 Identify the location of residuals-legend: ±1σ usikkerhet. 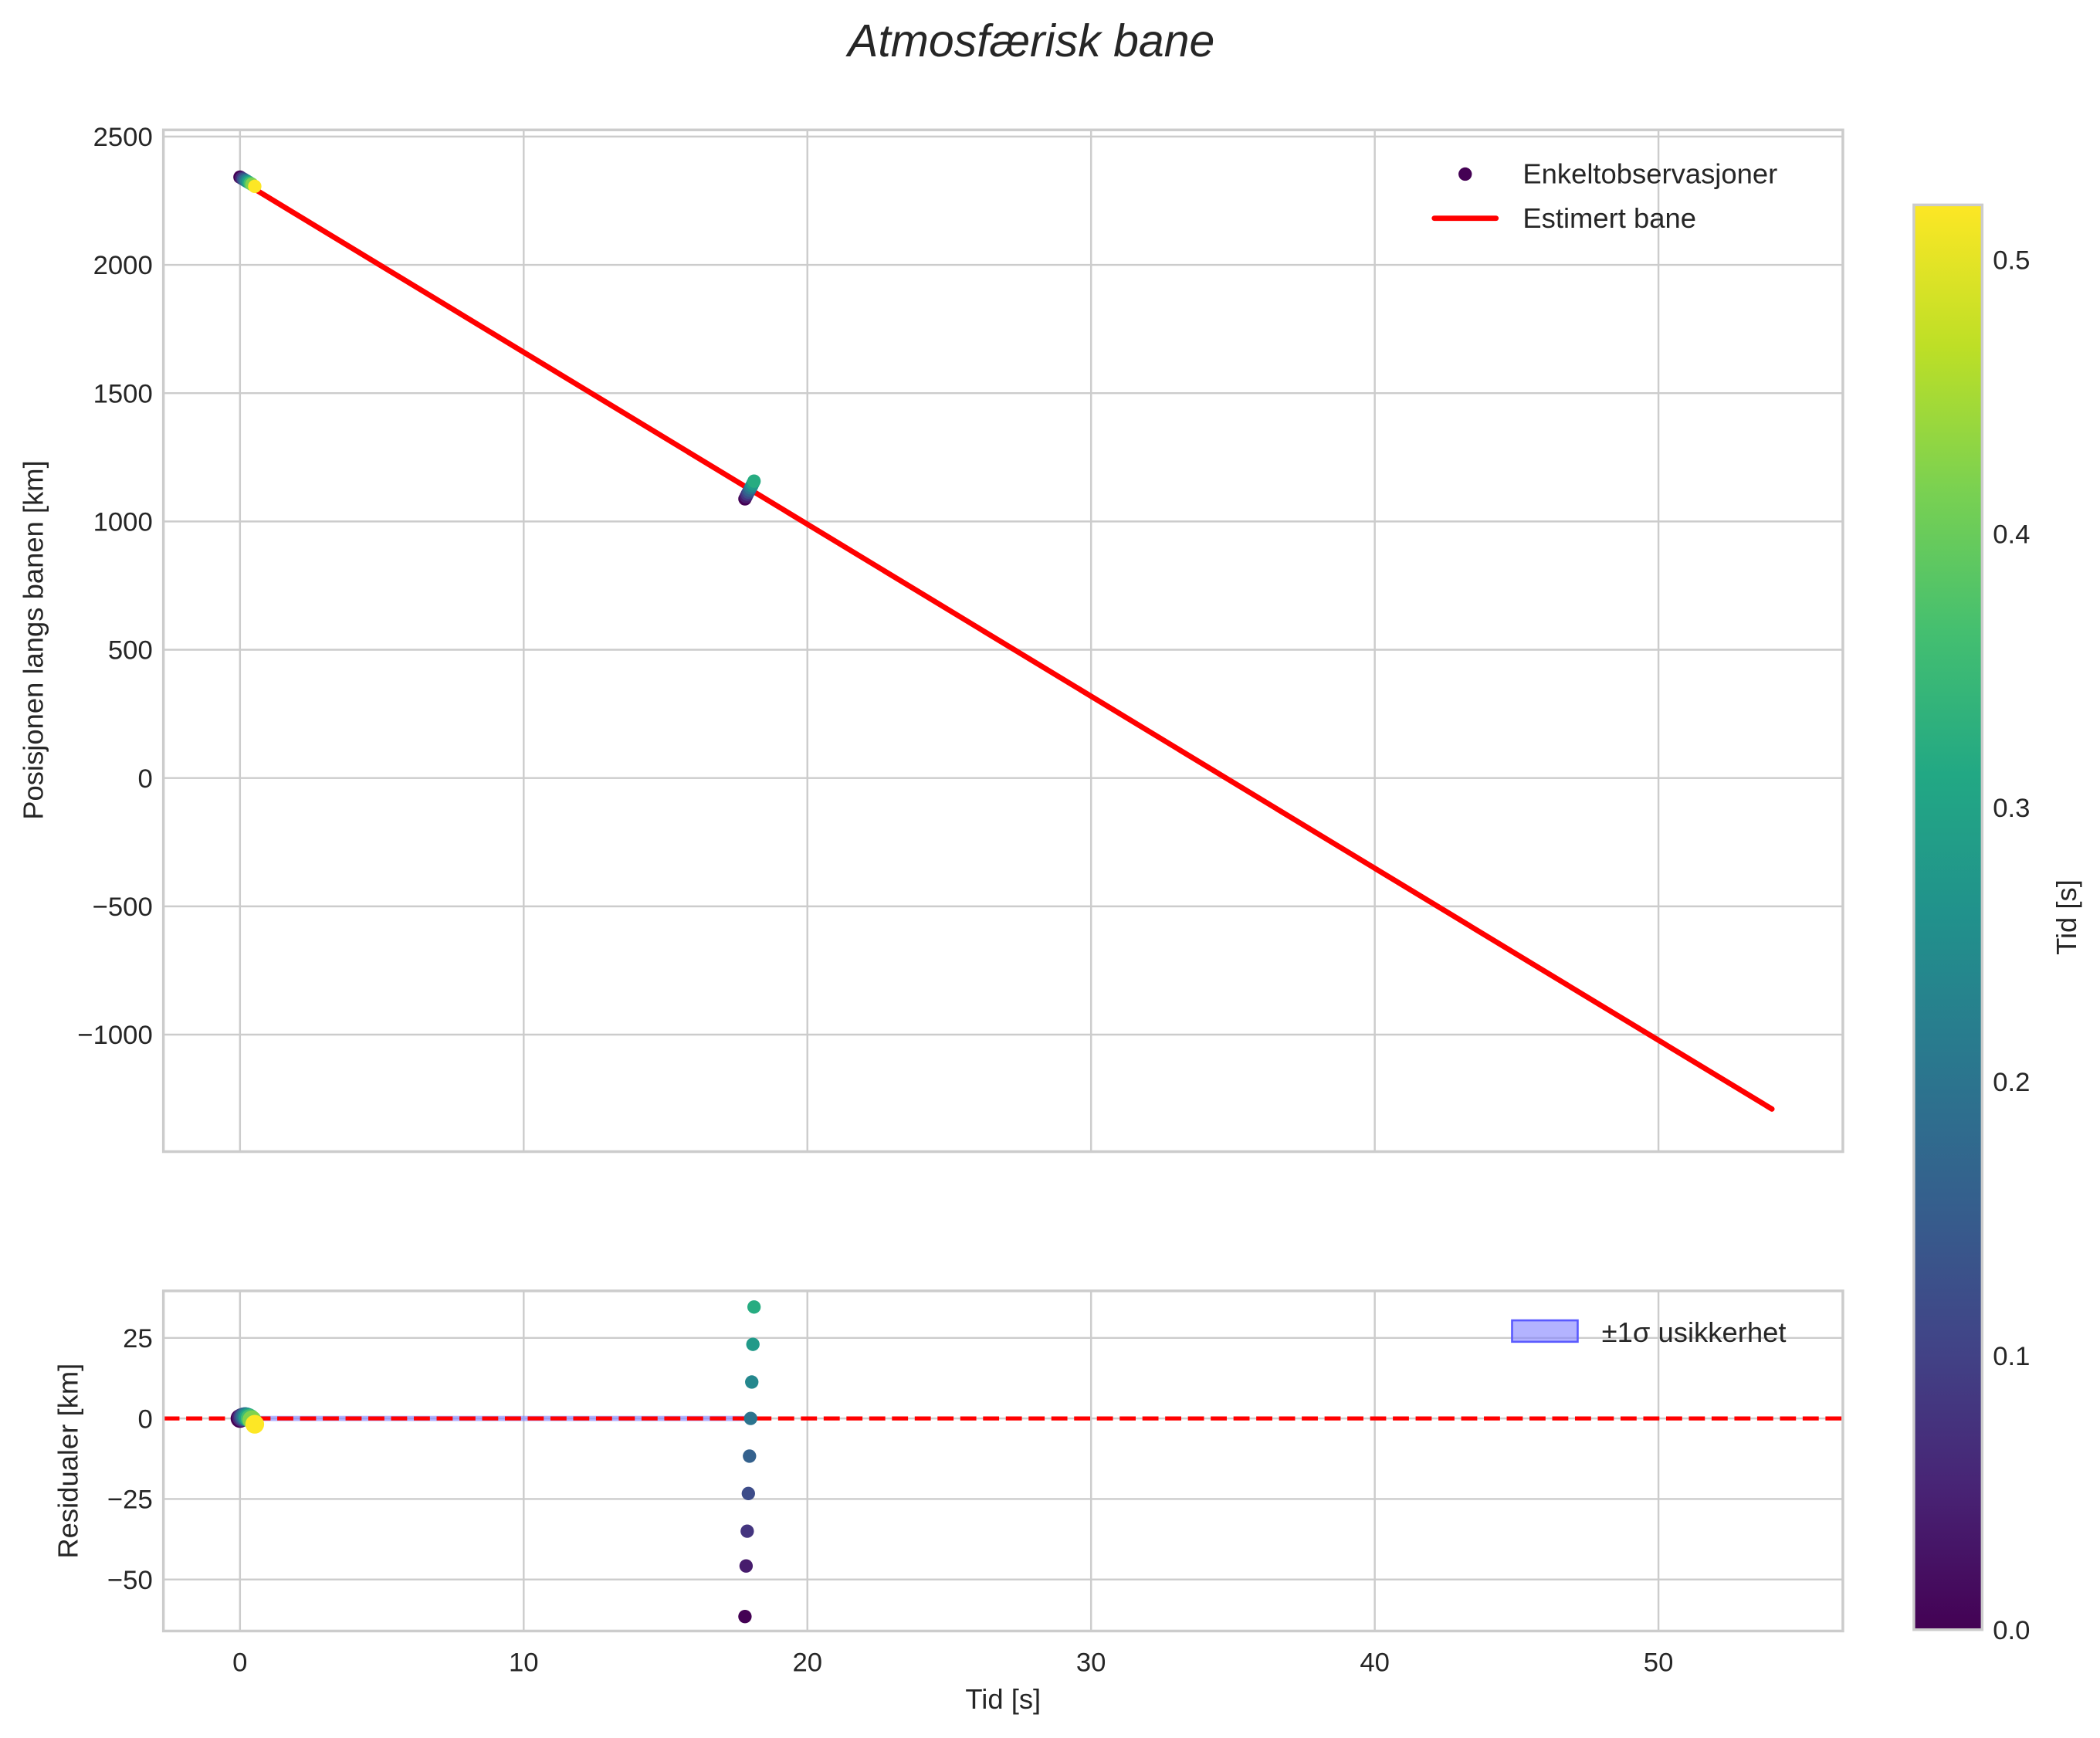
(1649, 1332).